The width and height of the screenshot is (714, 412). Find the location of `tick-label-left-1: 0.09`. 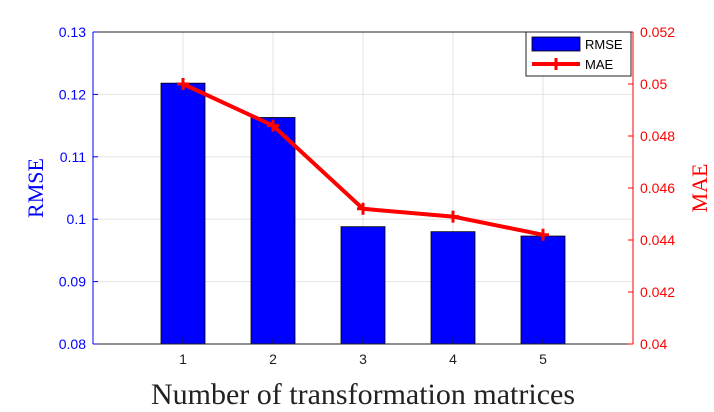

tick-label-left-1: 0.09 is located at coordinates (72, 282).